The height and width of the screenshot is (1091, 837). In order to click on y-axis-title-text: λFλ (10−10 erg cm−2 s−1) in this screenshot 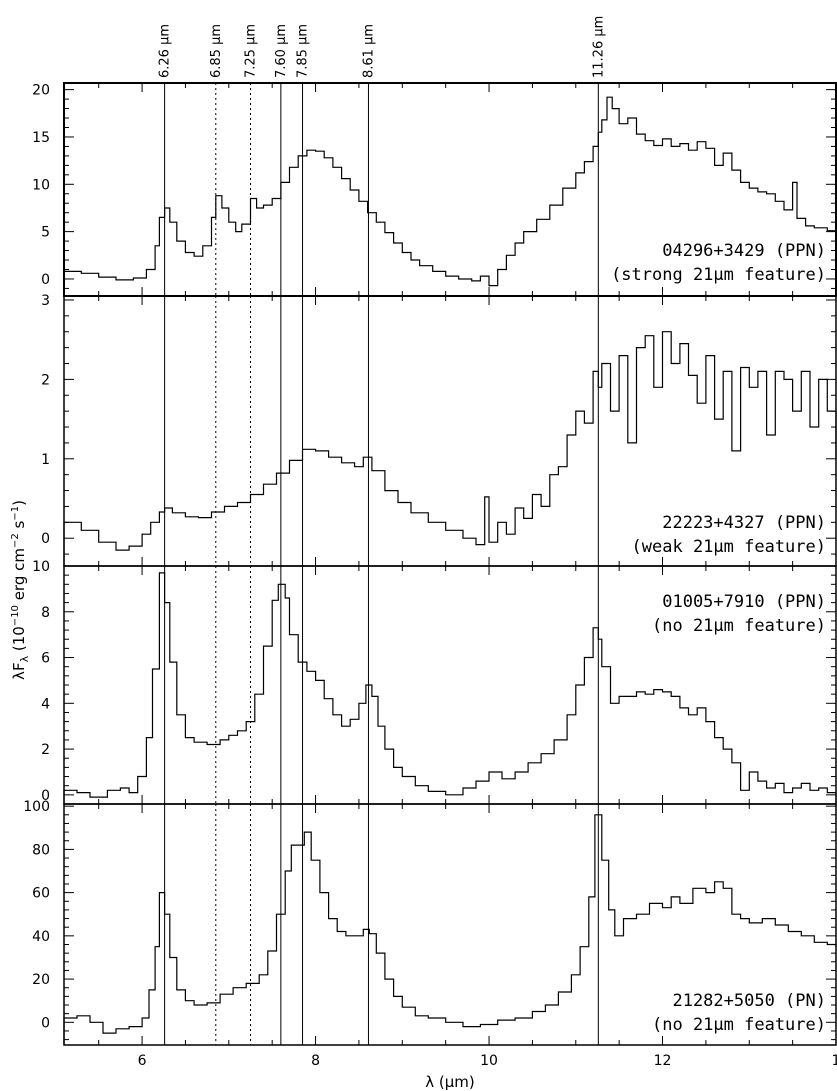, I will do `click(20, 590)`.